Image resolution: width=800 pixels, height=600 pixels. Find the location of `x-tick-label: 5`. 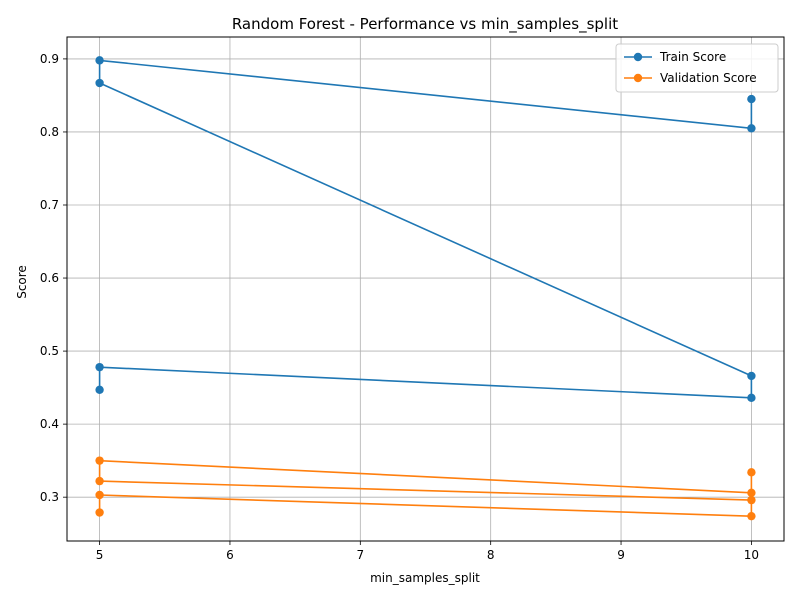

x-tick-label: 5 is located at coordinates (100, 555).